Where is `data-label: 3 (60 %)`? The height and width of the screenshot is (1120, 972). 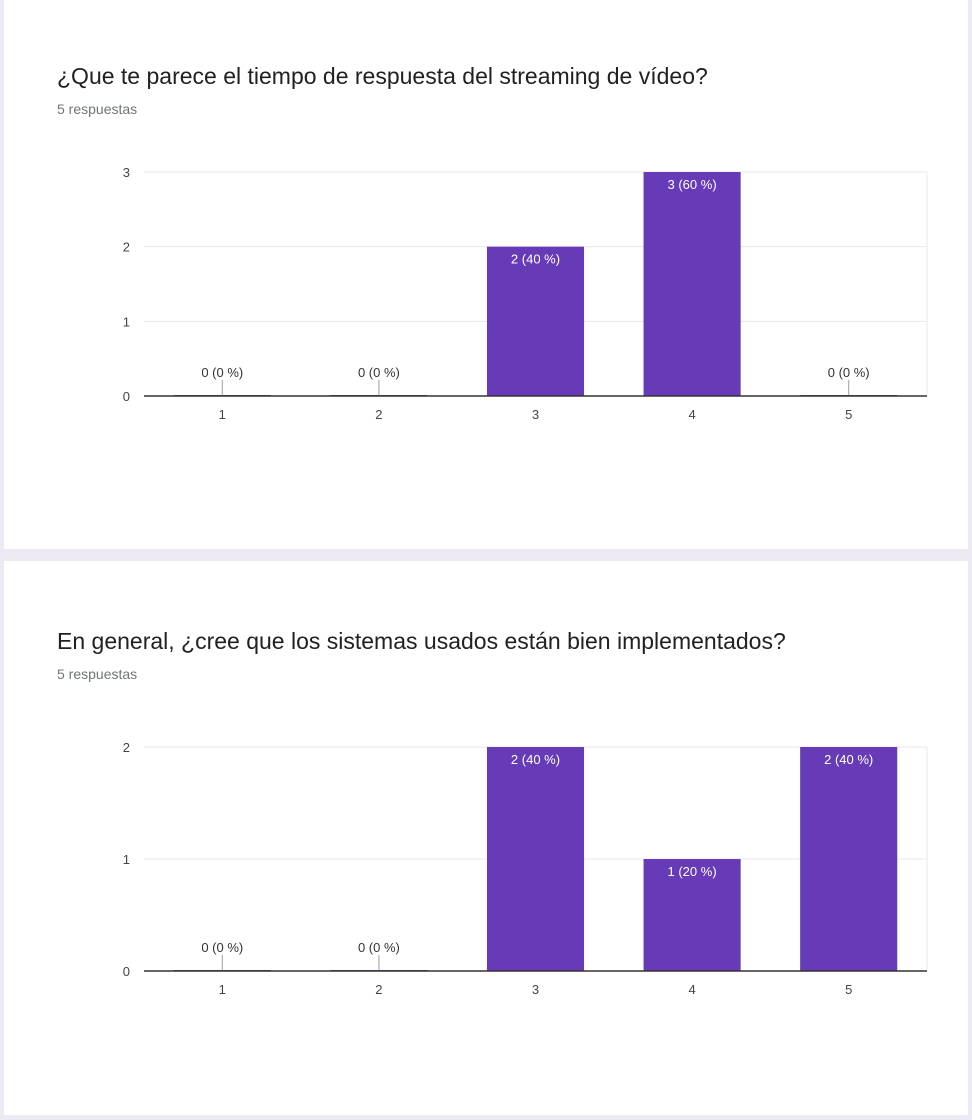 data-label: 3 (60 %) is located at coordinates (692, 184).